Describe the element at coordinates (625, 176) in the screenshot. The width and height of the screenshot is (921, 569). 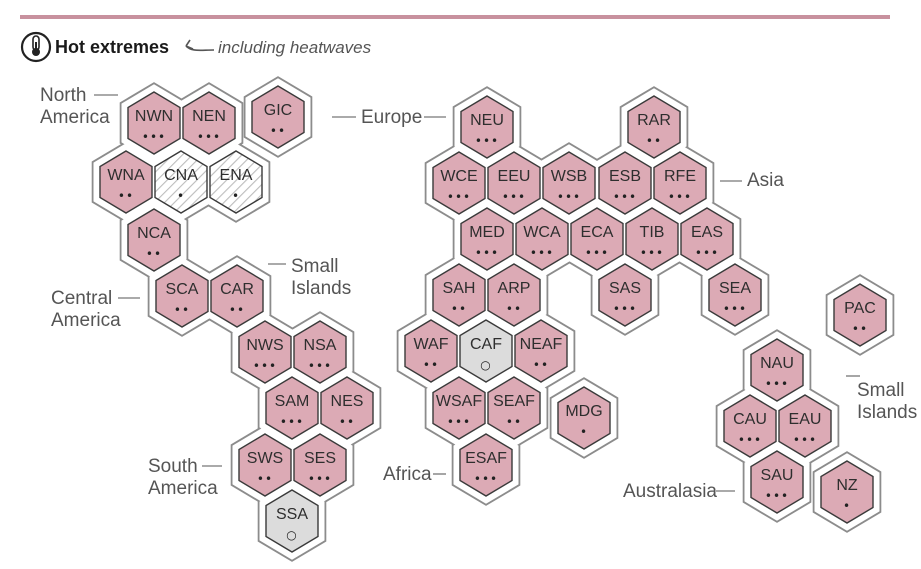
I see `region-code: ESB` at that location.